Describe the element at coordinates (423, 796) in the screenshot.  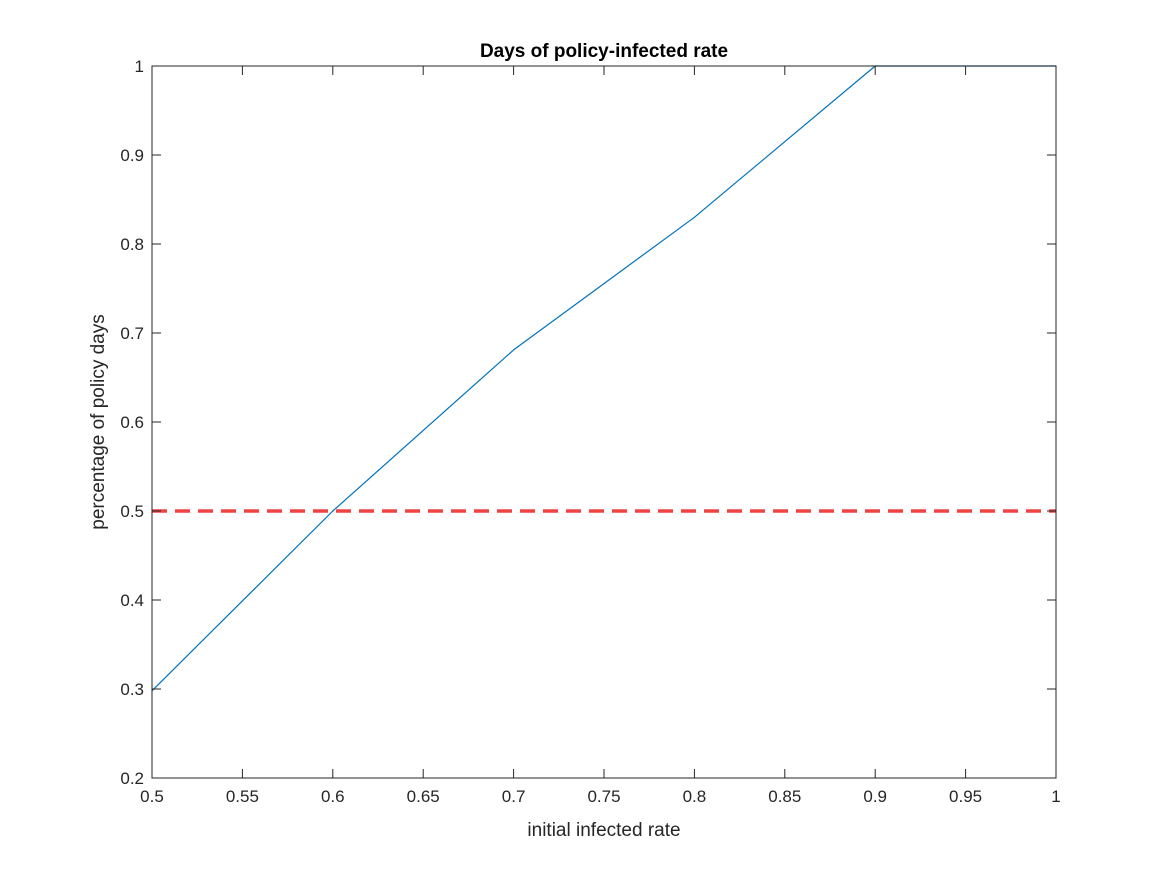
I see `x-tick-label: 0.65` at that location.